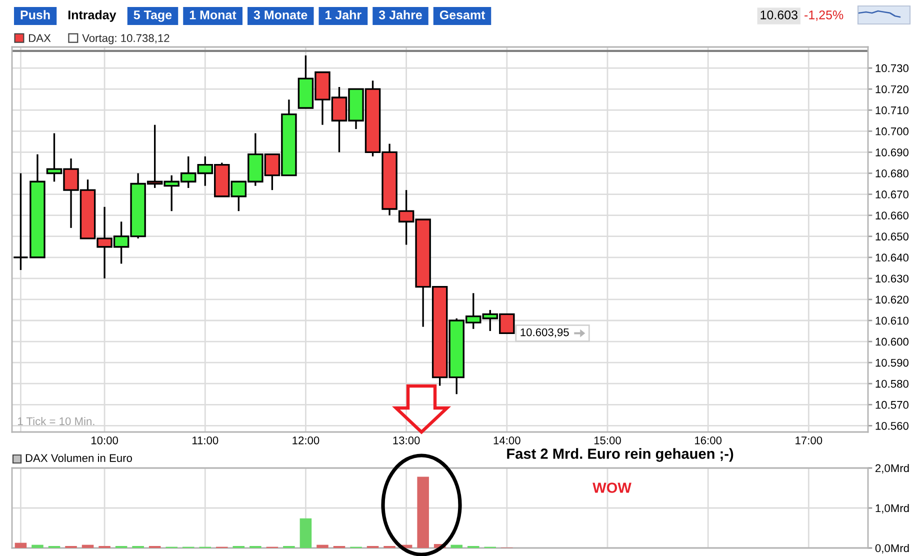 This screenshot has height=556, width=914. What do you see at coordinates (892, 509) in the screenshot?
I see `y-tick-label: 1,0Mrd` at bounding box center [892, 509].